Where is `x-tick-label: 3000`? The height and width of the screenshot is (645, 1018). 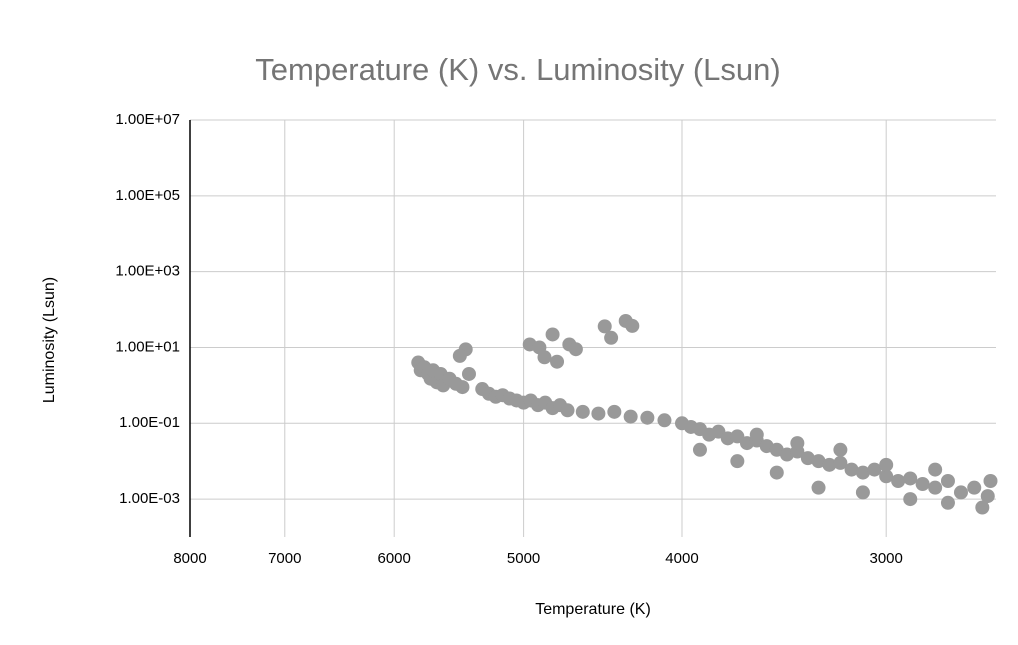
x-tick-label: 3000 is located at coordinates (886, 558).